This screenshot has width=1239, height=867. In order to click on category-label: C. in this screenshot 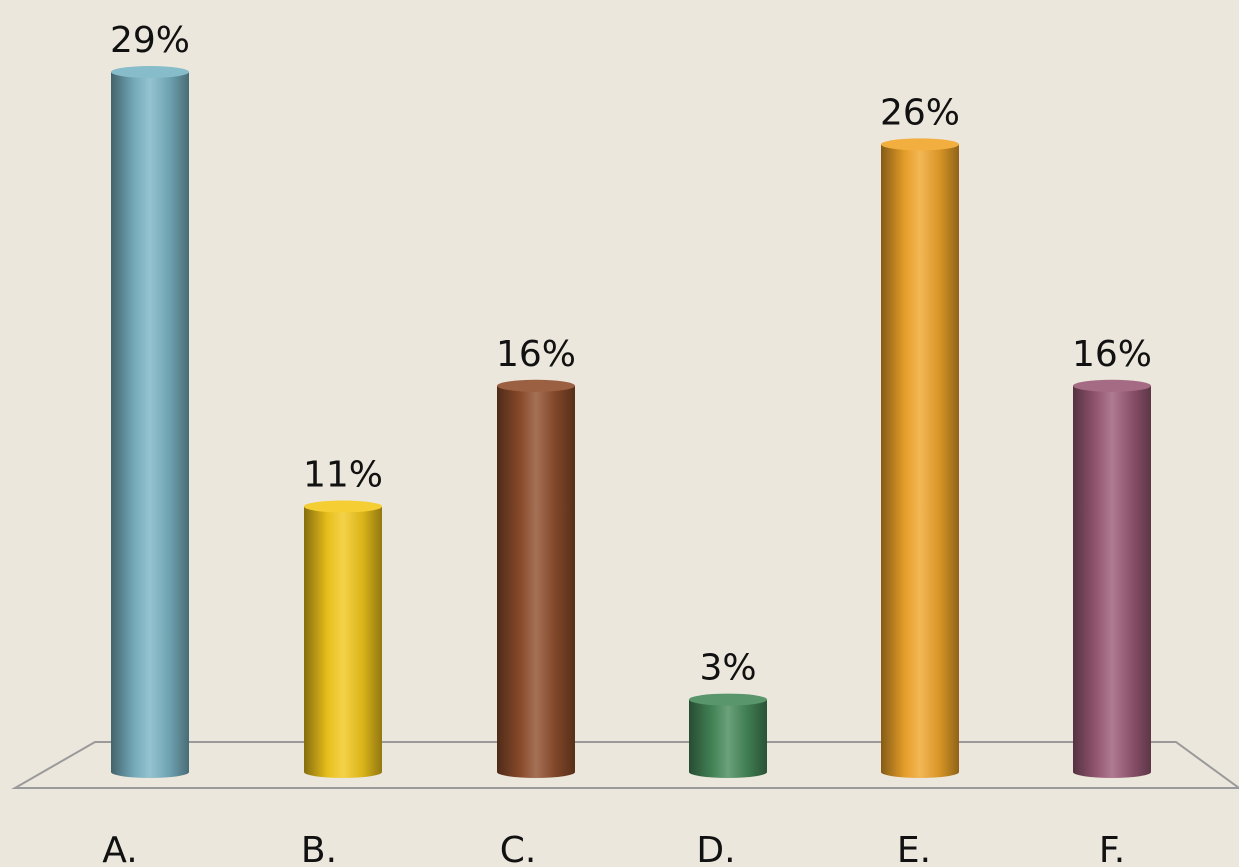, I will do `click(518, 848)`.